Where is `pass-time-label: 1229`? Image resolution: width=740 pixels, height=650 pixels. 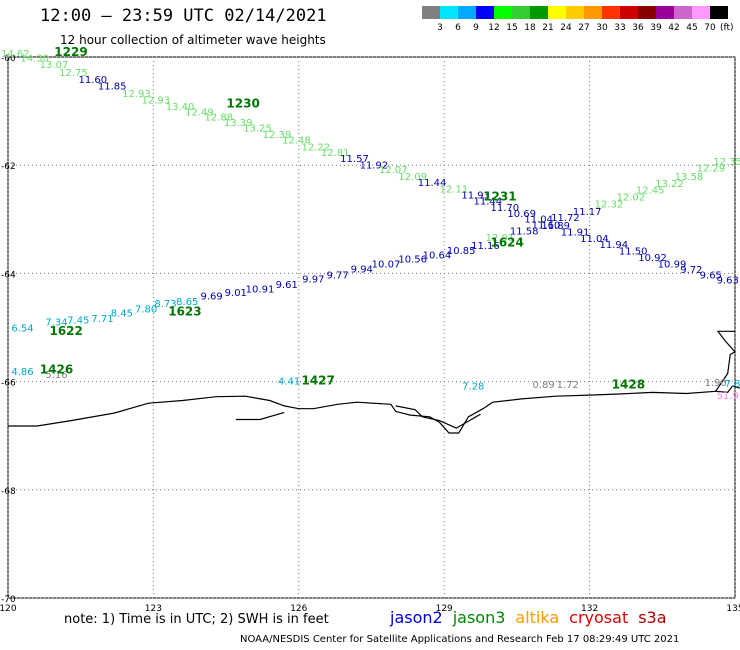 pass-time-label: 1229 is located at coordinates (70, 52).